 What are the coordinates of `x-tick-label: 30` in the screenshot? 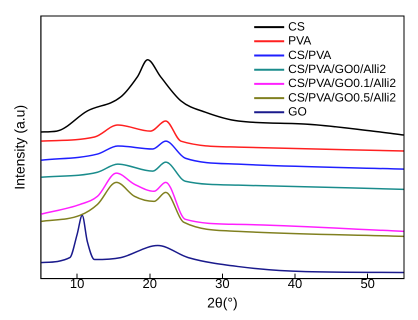 It's located at (222, 283).